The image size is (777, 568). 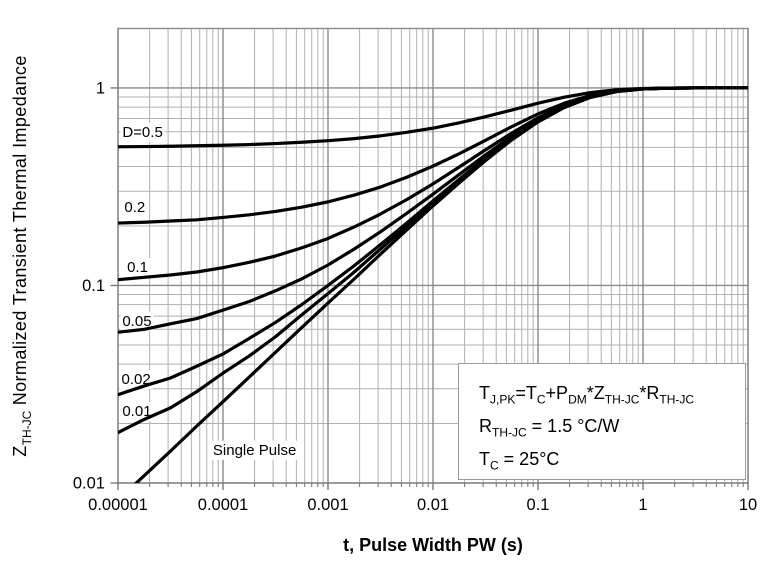 I want to click on curve-label-0-01: 0.01, so click(x=136, y=411).